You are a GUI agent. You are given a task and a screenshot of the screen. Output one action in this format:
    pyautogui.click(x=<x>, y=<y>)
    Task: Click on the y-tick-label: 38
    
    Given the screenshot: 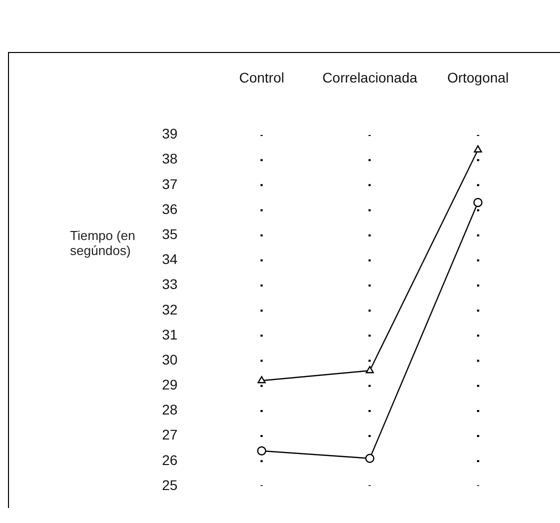 What is the action you would take?
    pyautogui.click(x=170, y=158)
    